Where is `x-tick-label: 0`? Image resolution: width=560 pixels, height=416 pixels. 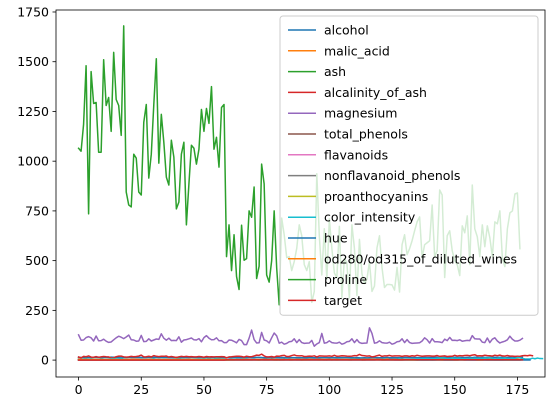 x-tick-label: 0 is located at coordinates (79, 389).